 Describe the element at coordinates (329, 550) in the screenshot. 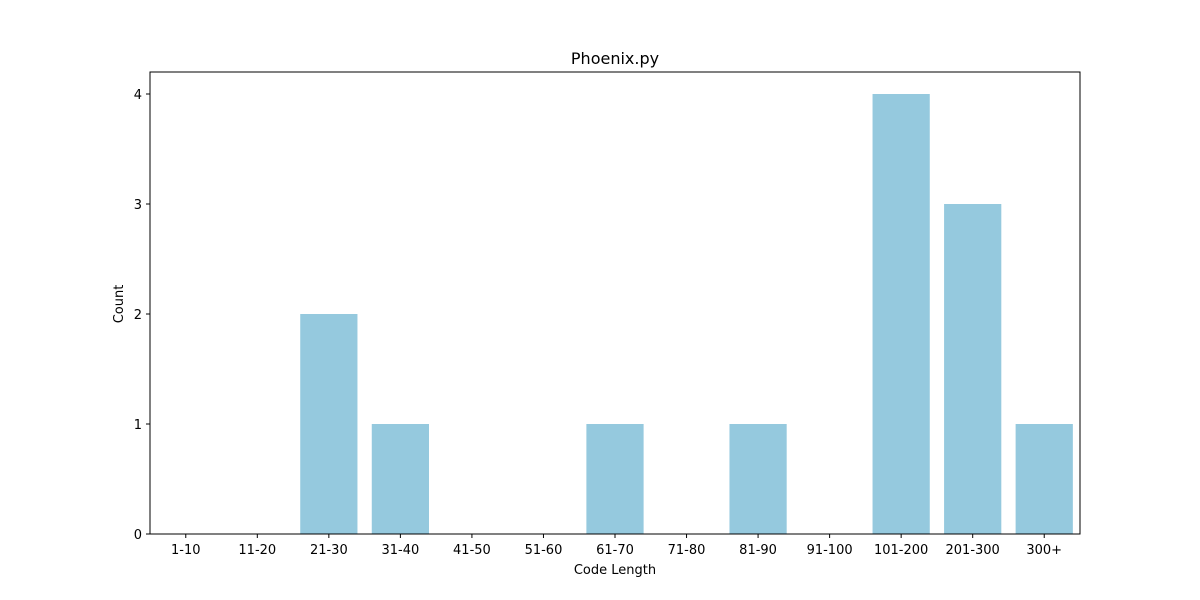

I see `x-tick-label: 21-30` at that location.